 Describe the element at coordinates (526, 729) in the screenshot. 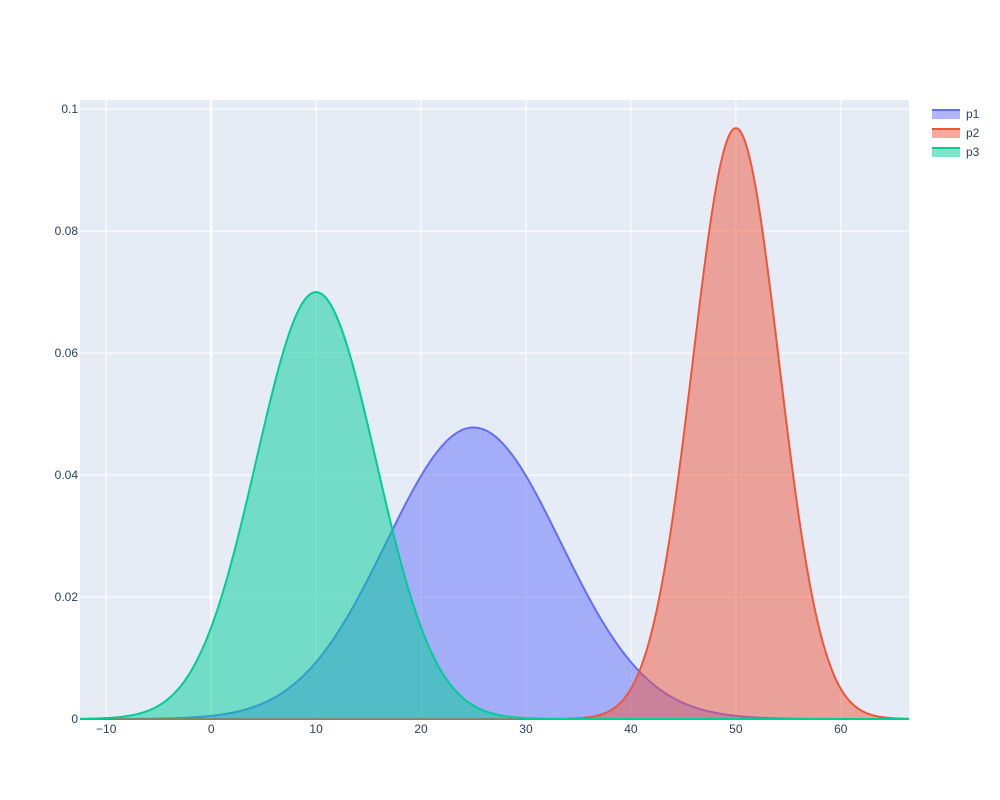

I see `x-tick-label: 30` at that location.